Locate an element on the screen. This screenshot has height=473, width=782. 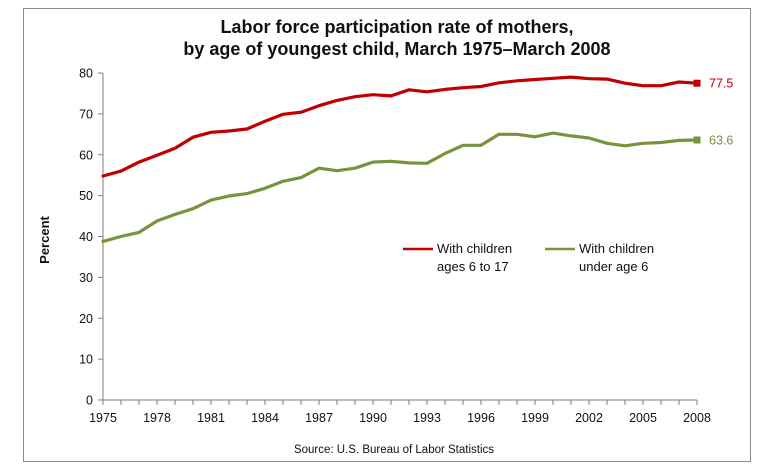
y-tick-label: 20 is located at coordinates (86, 319).